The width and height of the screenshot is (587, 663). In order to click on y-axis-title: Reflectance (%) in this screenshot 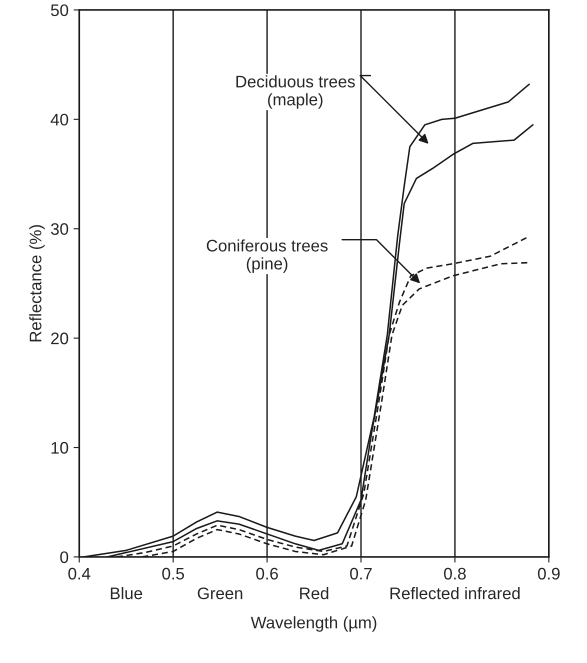, I will do `click(37, 283)`.